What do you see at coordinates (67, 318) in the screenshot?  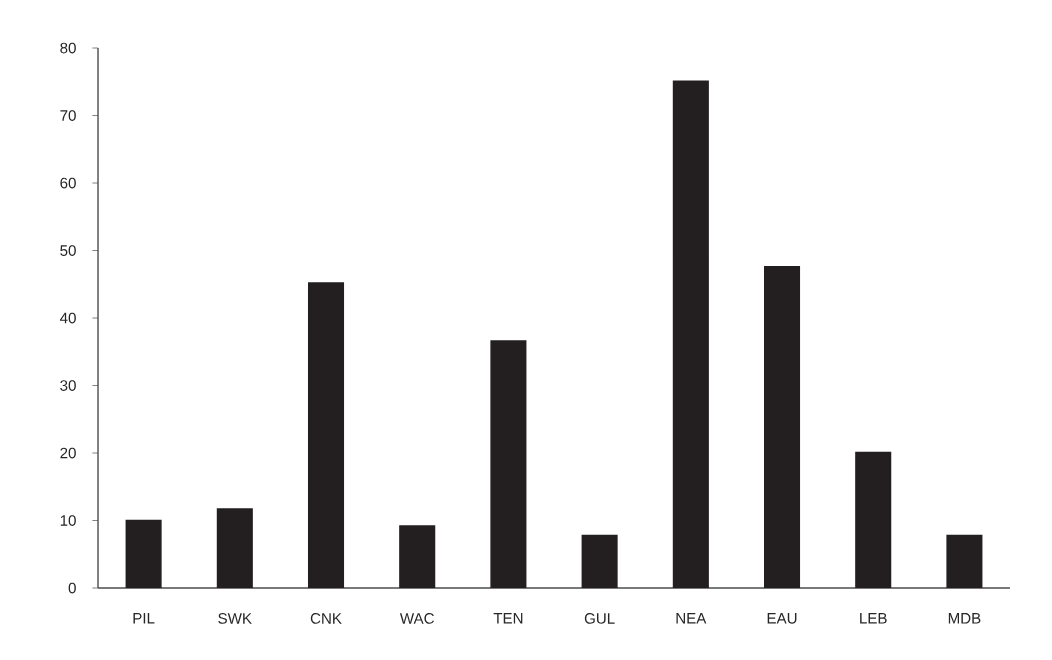 I see `y-tick-label: 40` at bounding box center [67, 318].